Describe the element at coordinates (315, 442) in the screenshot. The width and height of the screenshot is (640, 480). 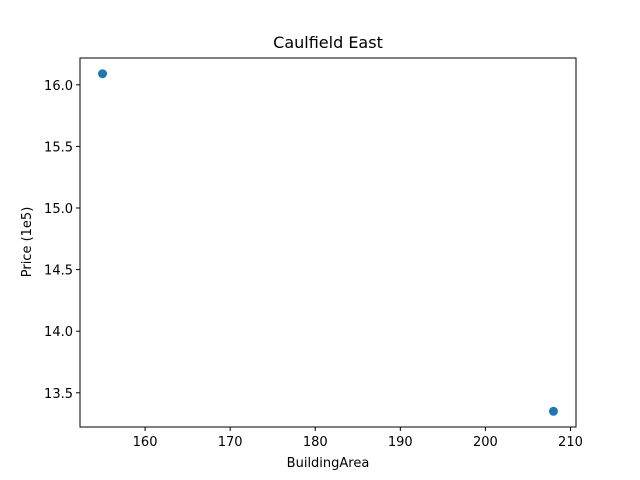
I see `x-tick-label: 180` at that location.